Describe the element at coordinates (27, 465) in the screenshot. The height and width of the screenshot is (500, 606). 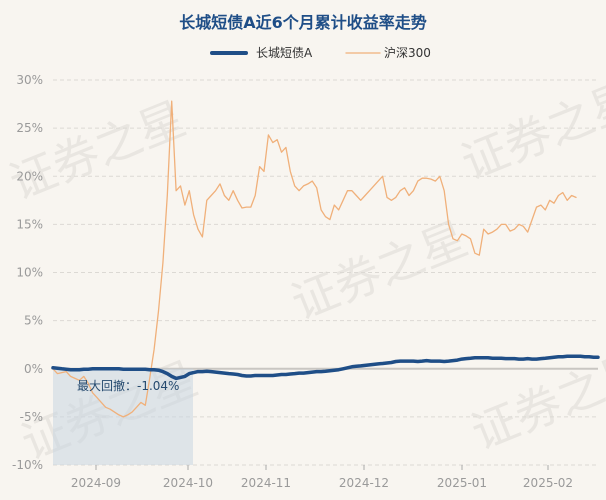
I see `y-tick-label: -10%` at that location.